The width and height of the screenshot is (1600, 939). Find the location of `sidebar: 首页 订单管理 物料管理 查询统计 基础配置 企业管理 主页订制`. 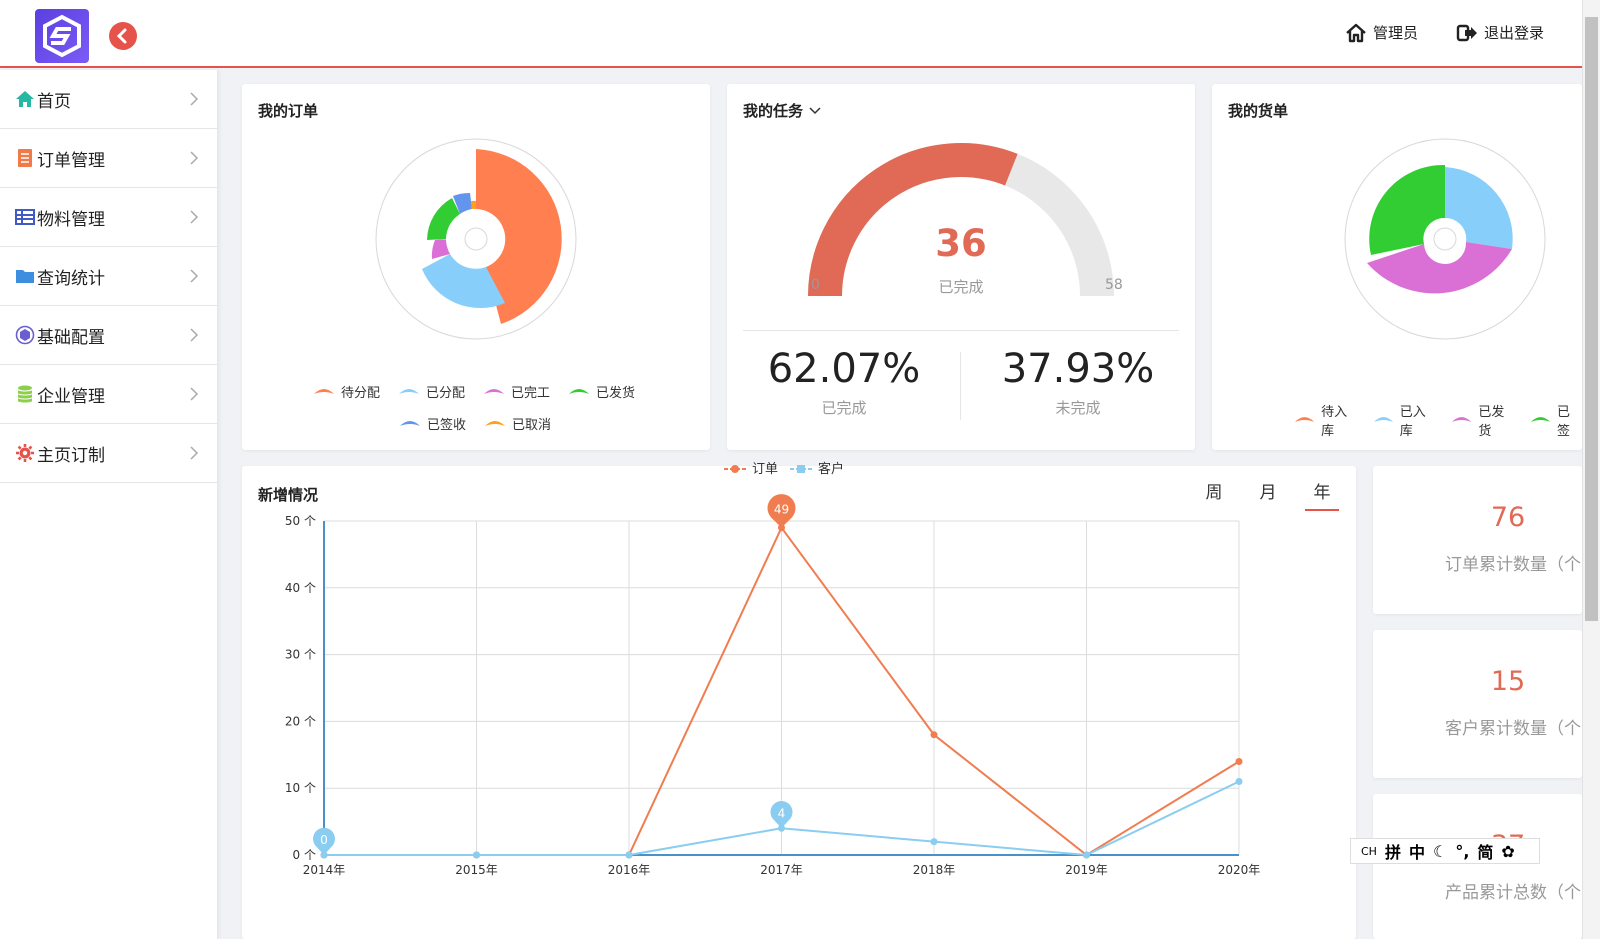

sidebar: 首页 订单管理 物料管理 查询统计 基础配置 企业管理 主页订制 is located at coordinates (109, 504).